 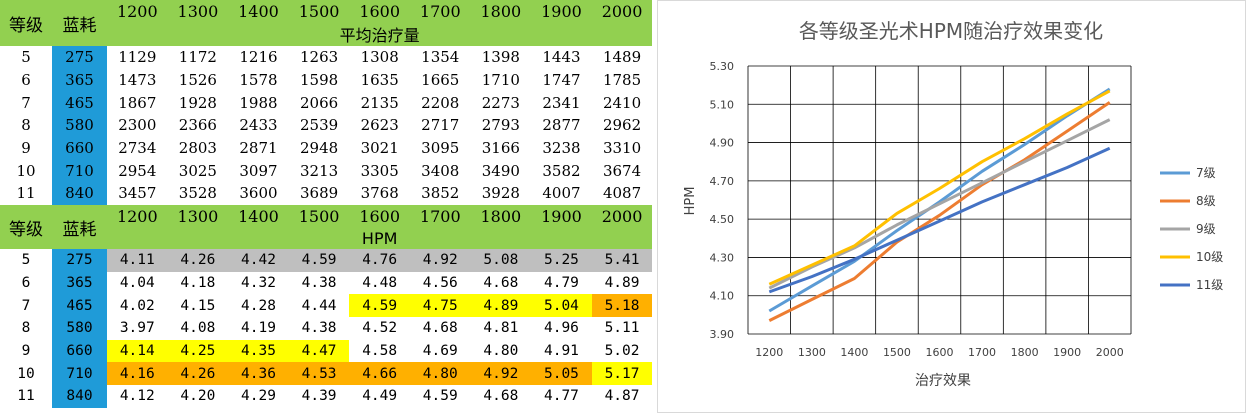 I want to click on y-tick-label: 5.10, so click(x=722, y=104).